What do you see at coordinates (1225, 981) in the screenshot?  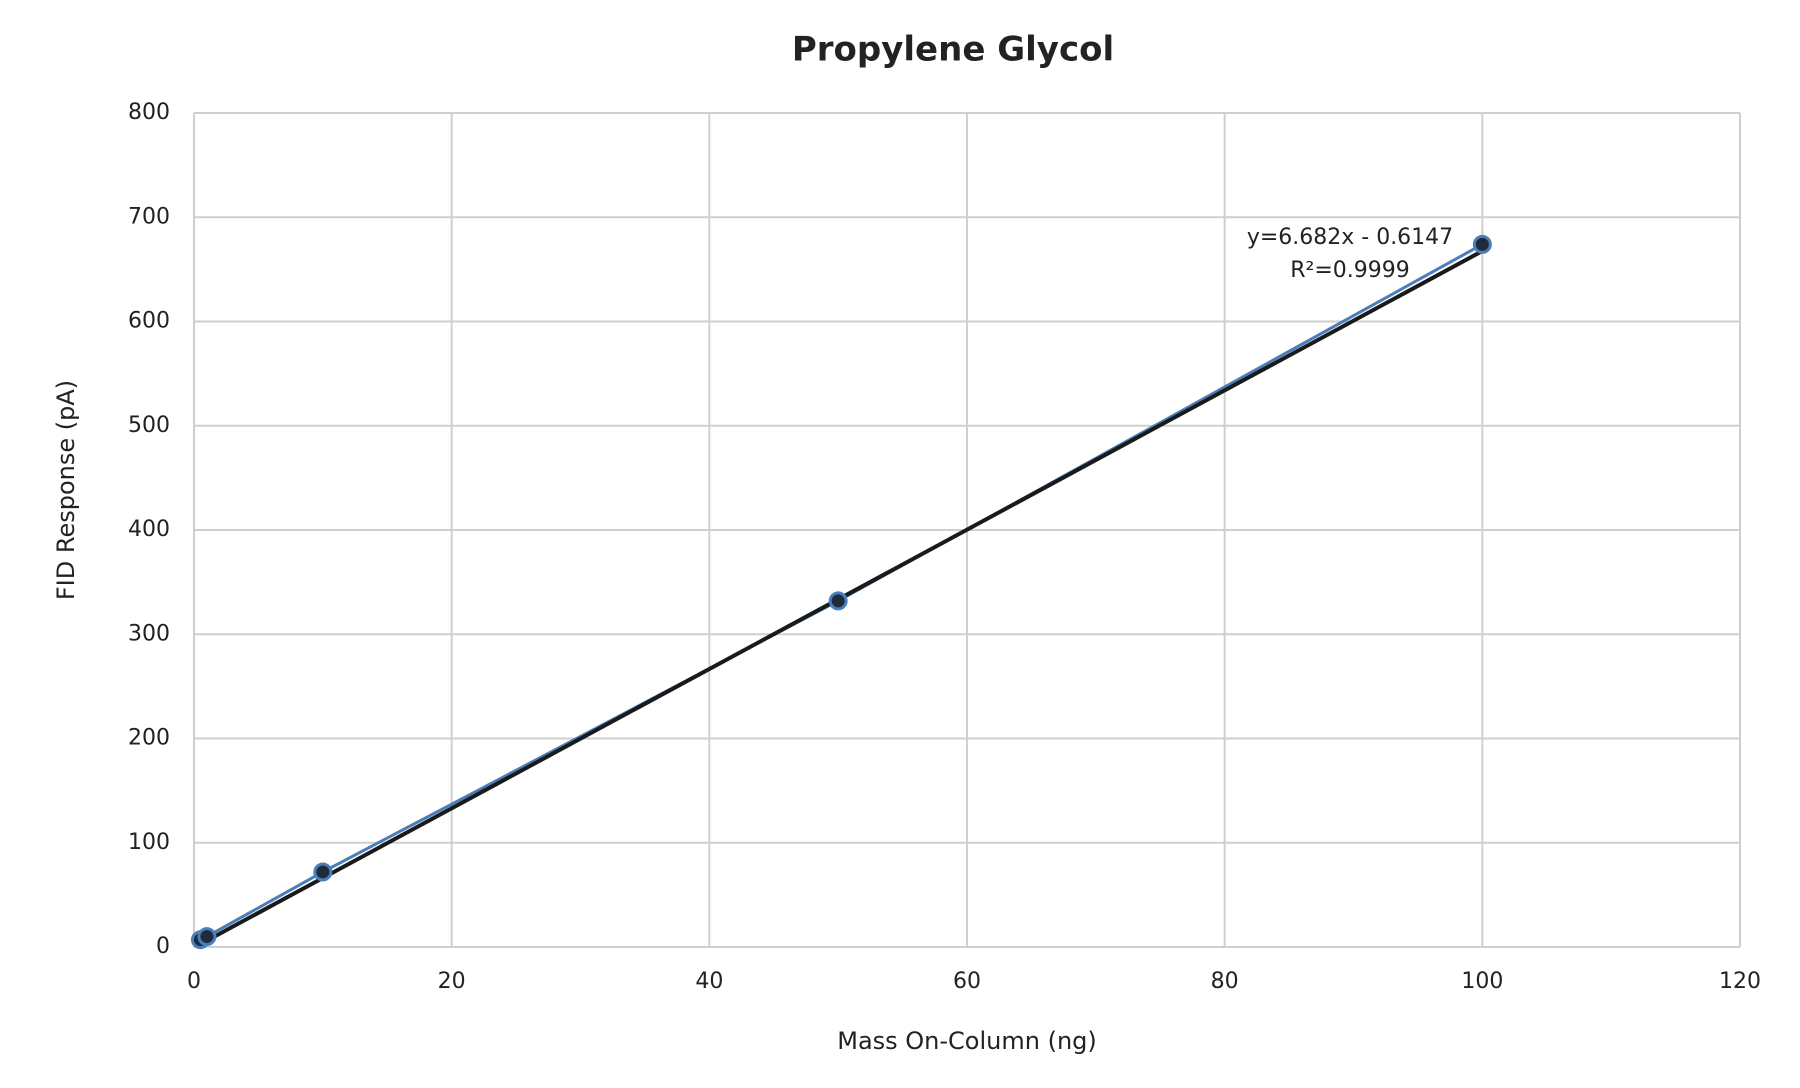 I see `x-tick-label: 80` at bounding box center [1225, 981].